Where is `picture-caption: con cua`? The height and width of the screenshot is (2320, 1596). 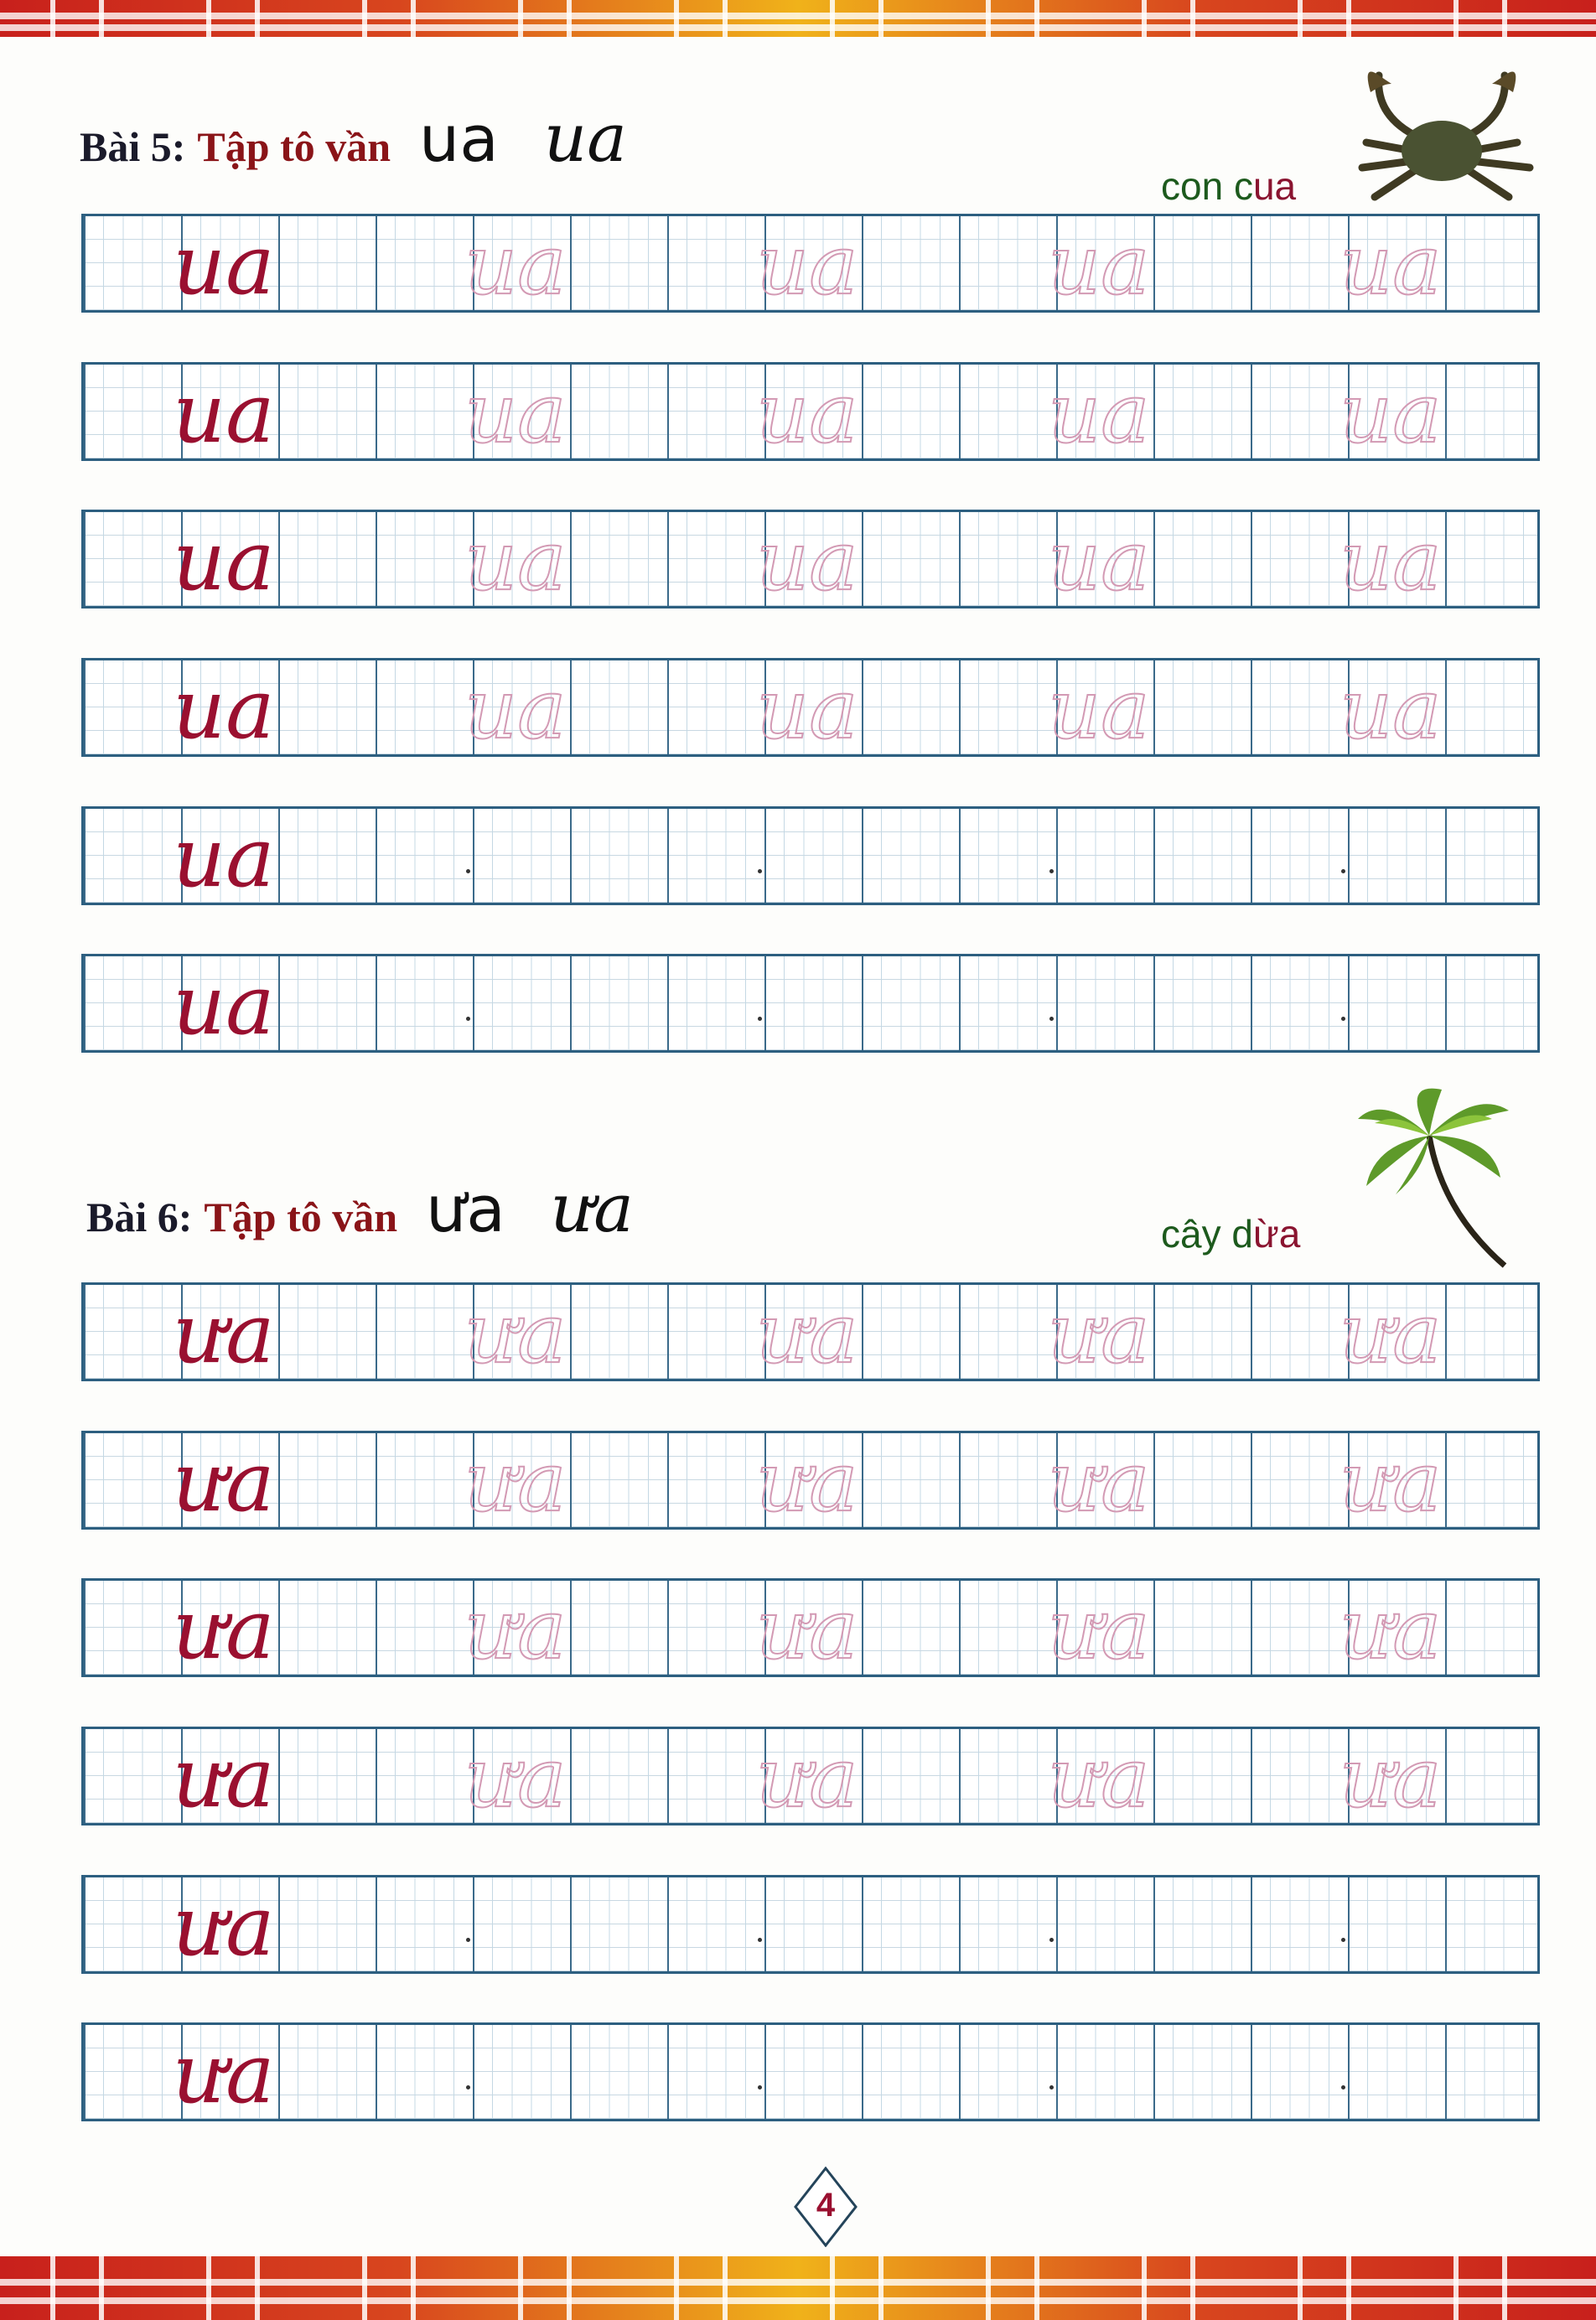
picture-caption: con cua is located at coordinates (1228, 186).